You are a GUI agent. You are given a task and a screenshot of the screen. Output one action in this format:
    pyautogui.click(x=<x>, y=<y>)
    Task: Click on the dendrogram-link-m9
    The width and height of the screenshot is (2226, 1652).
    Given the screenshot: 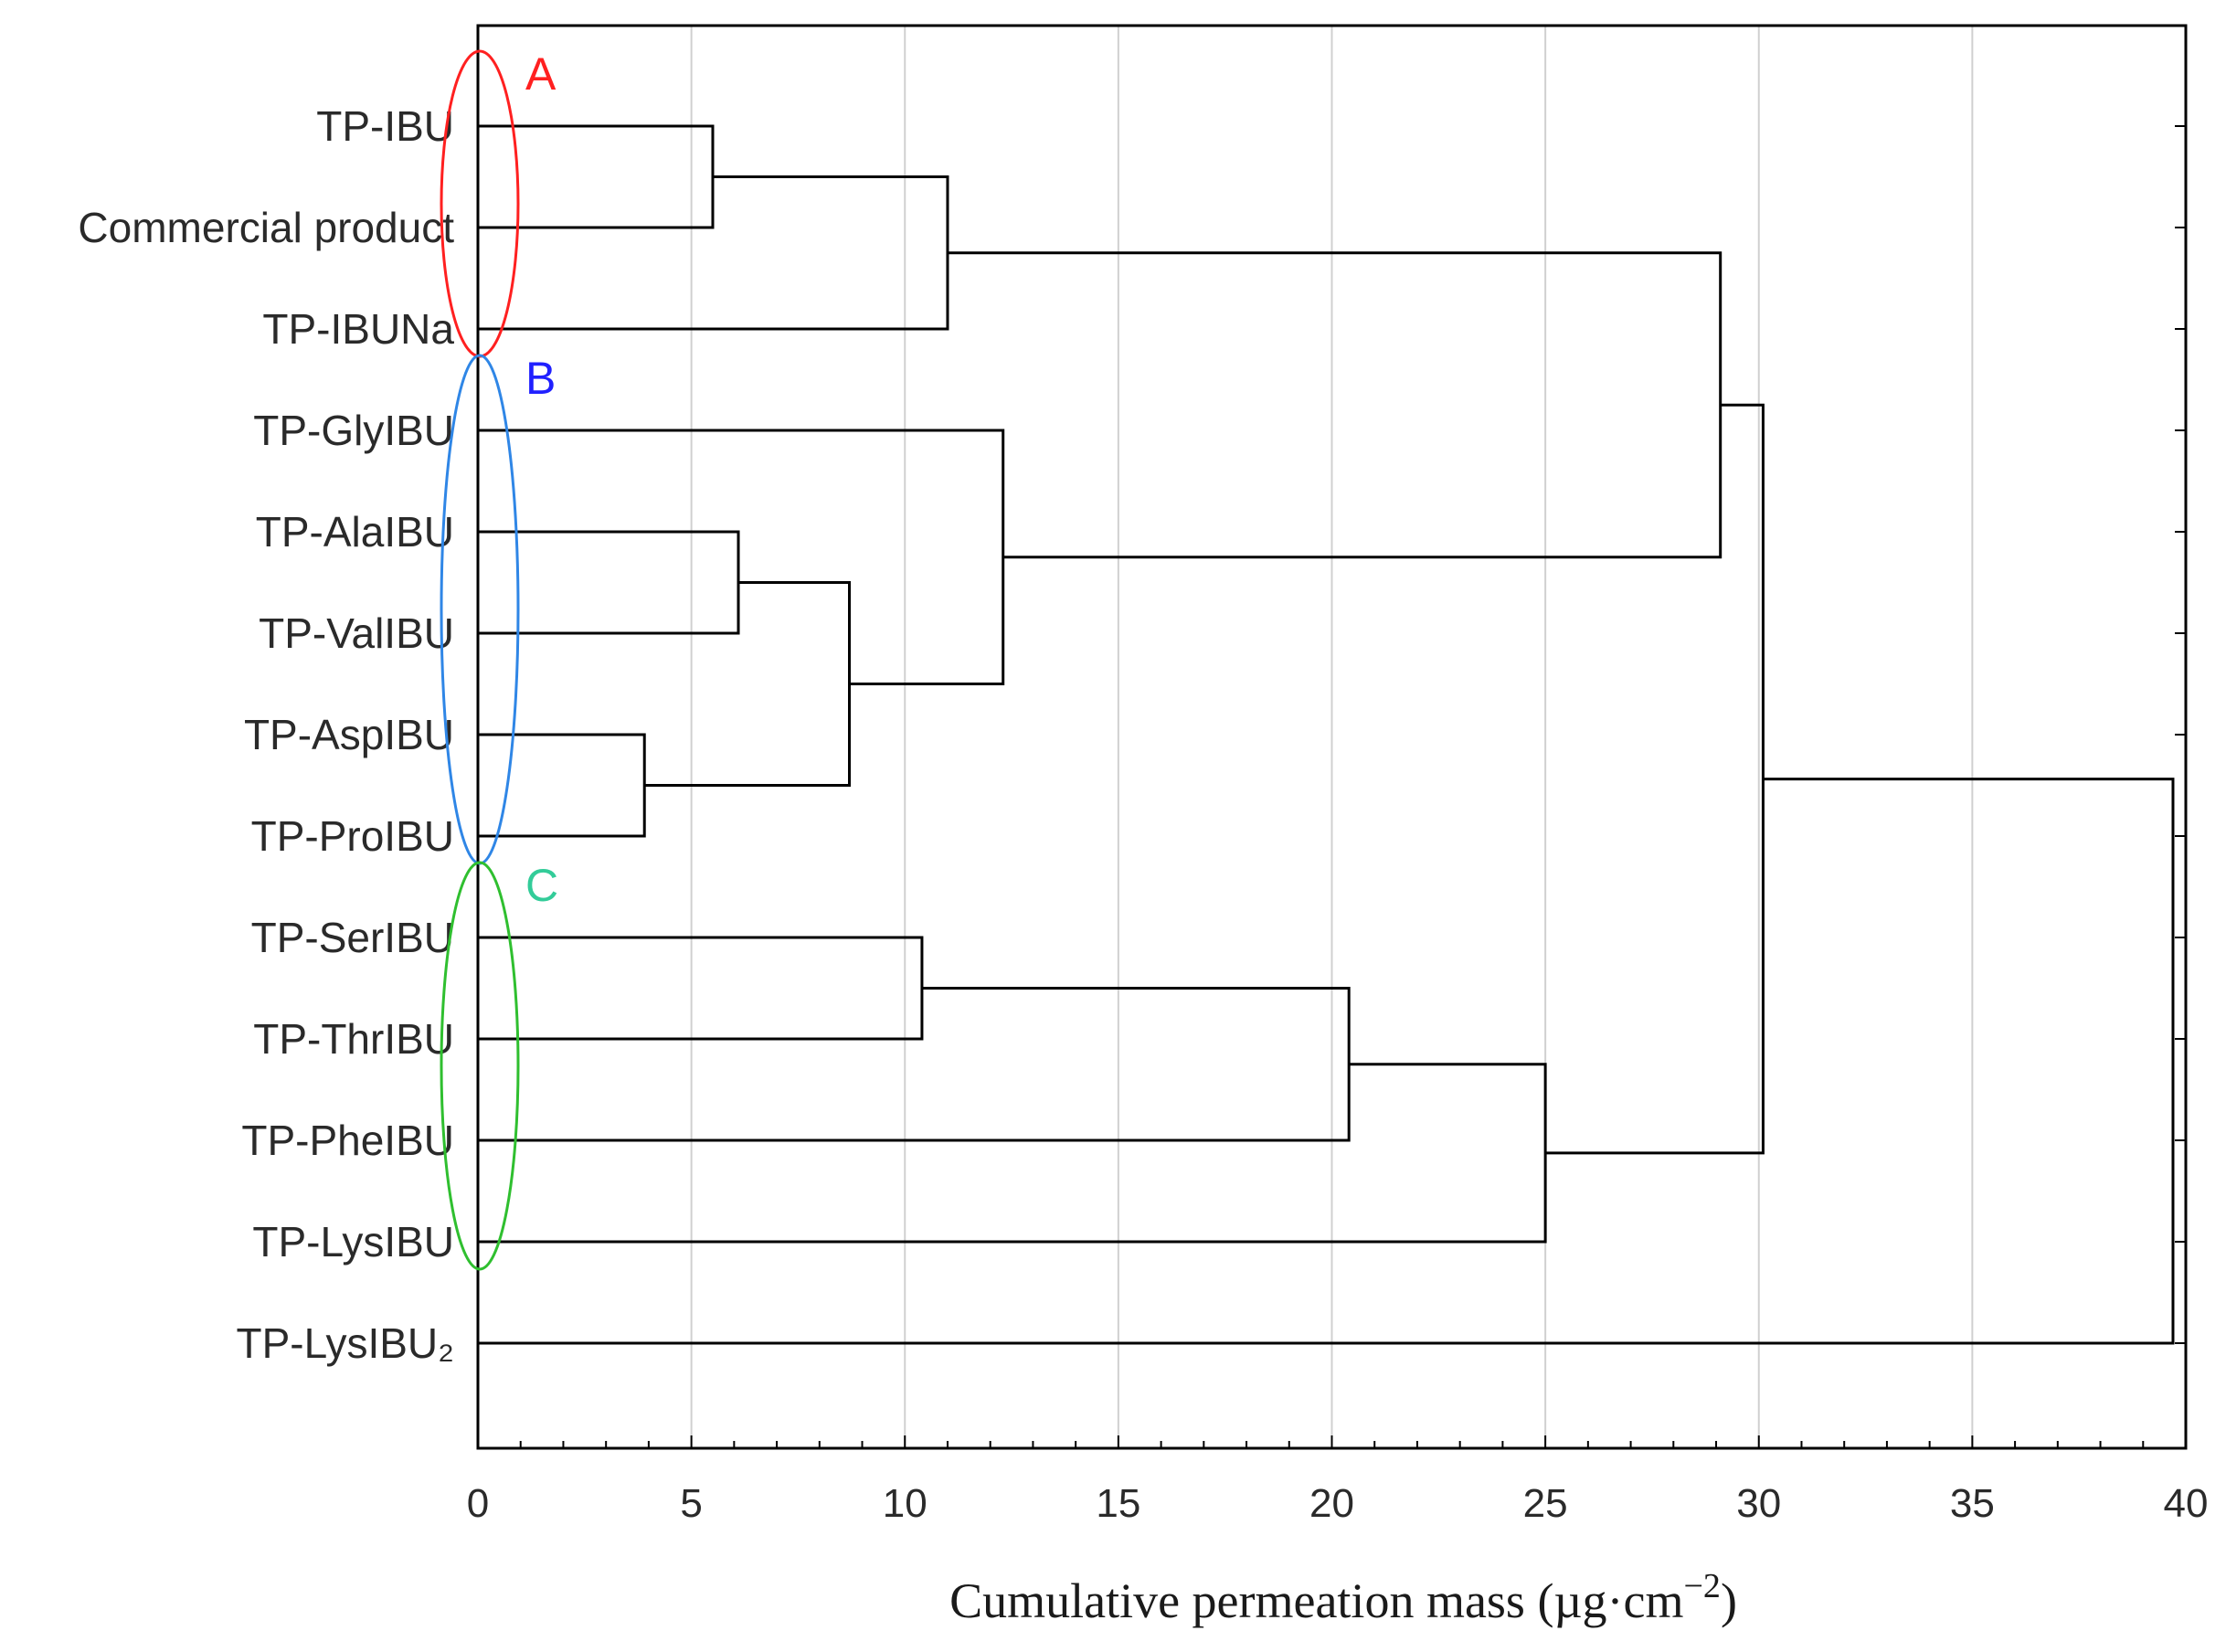 What is the action you would take?
    pyautogui.click(x=915, y=1064)
    